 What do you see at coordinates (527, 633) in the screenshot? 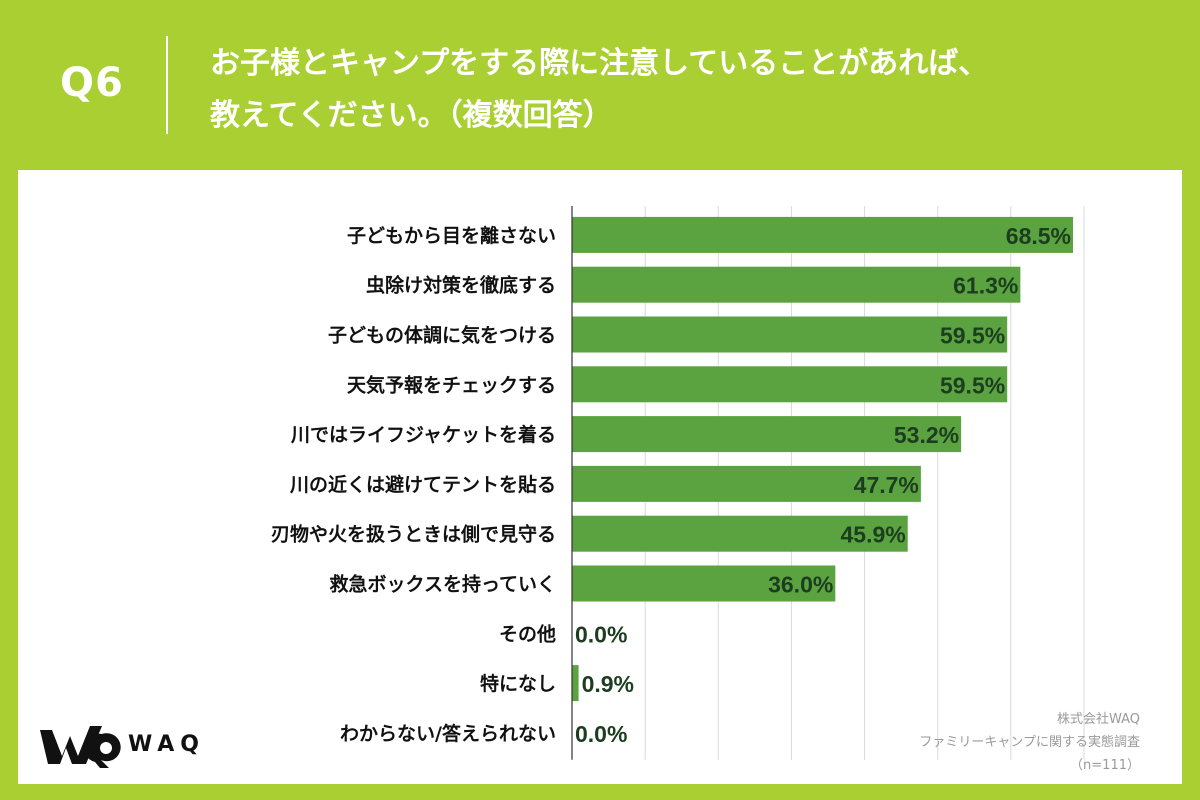
I see `category-label: その他` at bounding box center [527, 633].